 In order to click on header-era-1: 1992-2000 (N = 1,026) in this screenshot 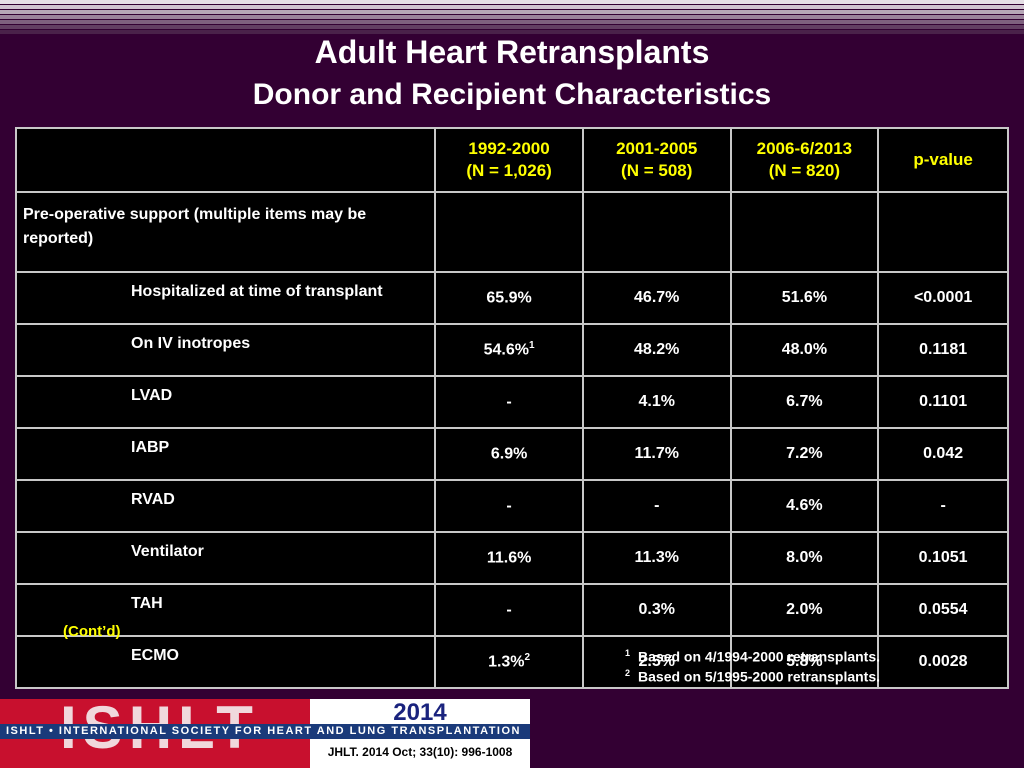, I will do `click(509, 160)`.